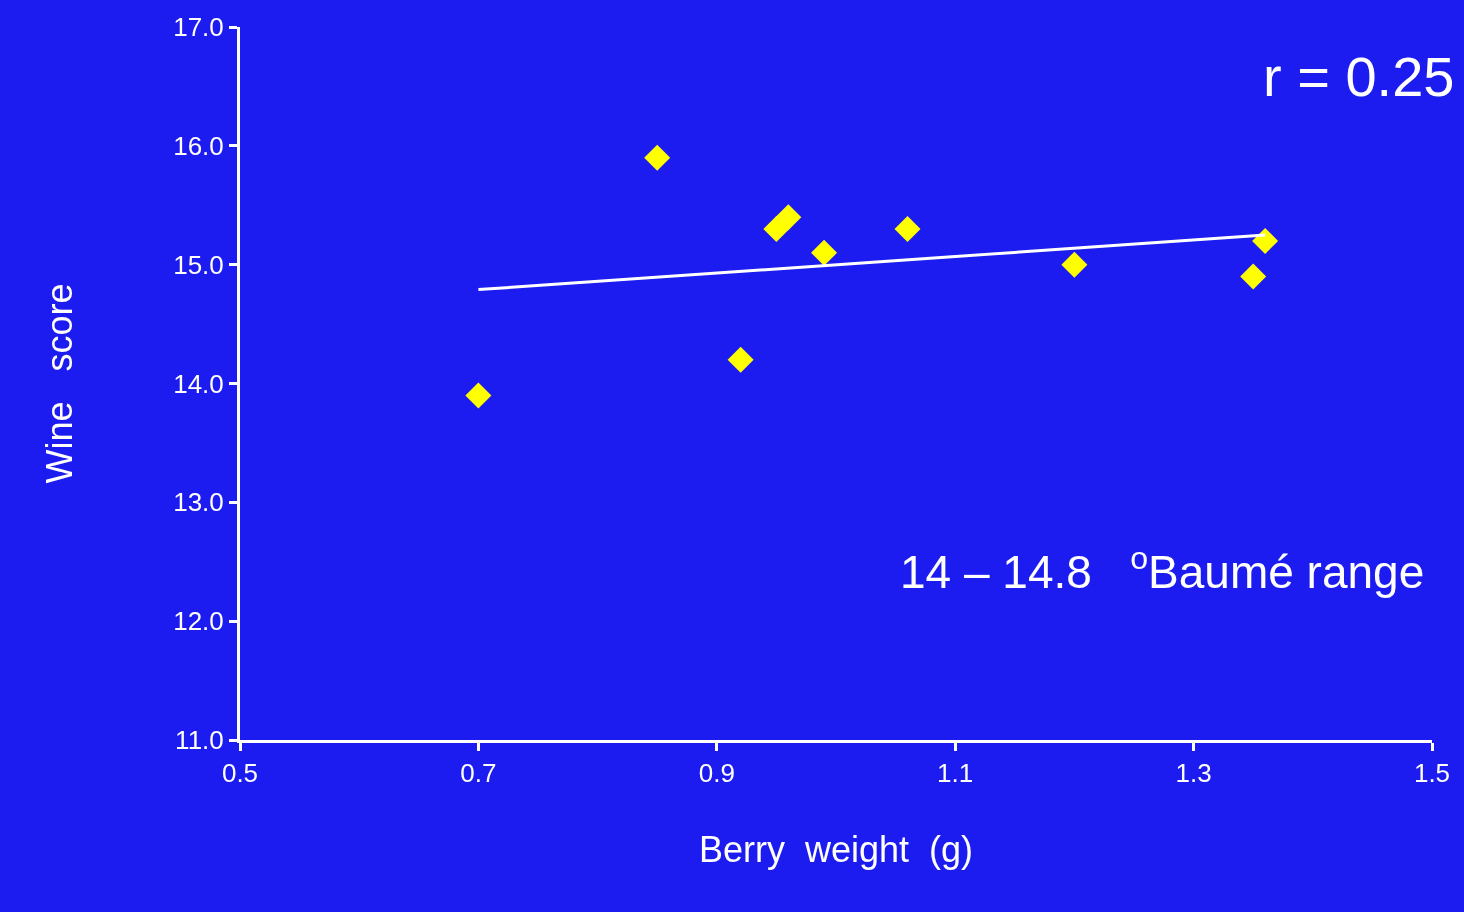  What do you see at coordinates (198, 264) in the screenshot?
I see `y-tick-label: 15.0` at bounding box center [198, 264].